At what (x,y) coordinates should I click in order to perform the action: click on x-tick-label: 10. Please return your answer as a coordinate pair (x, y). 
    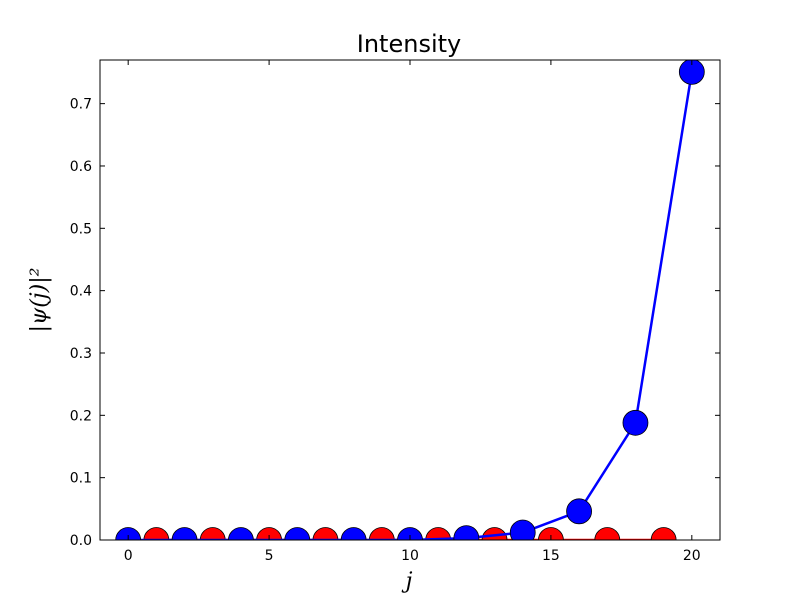
    Looking at the image, I should click on (410, 556).